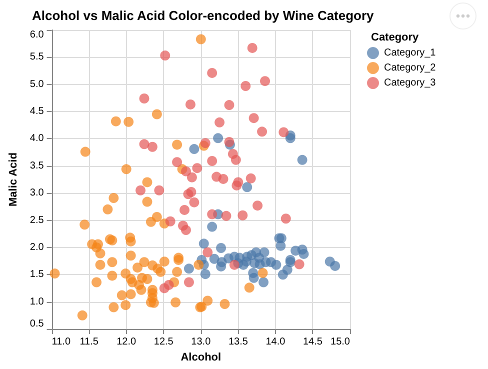 The image size is (488, 369). What do you see at coordinates (14, 179) in the screenshot?
I see `y-axis-title: Malic Acid` at bounding box center [14, 179].